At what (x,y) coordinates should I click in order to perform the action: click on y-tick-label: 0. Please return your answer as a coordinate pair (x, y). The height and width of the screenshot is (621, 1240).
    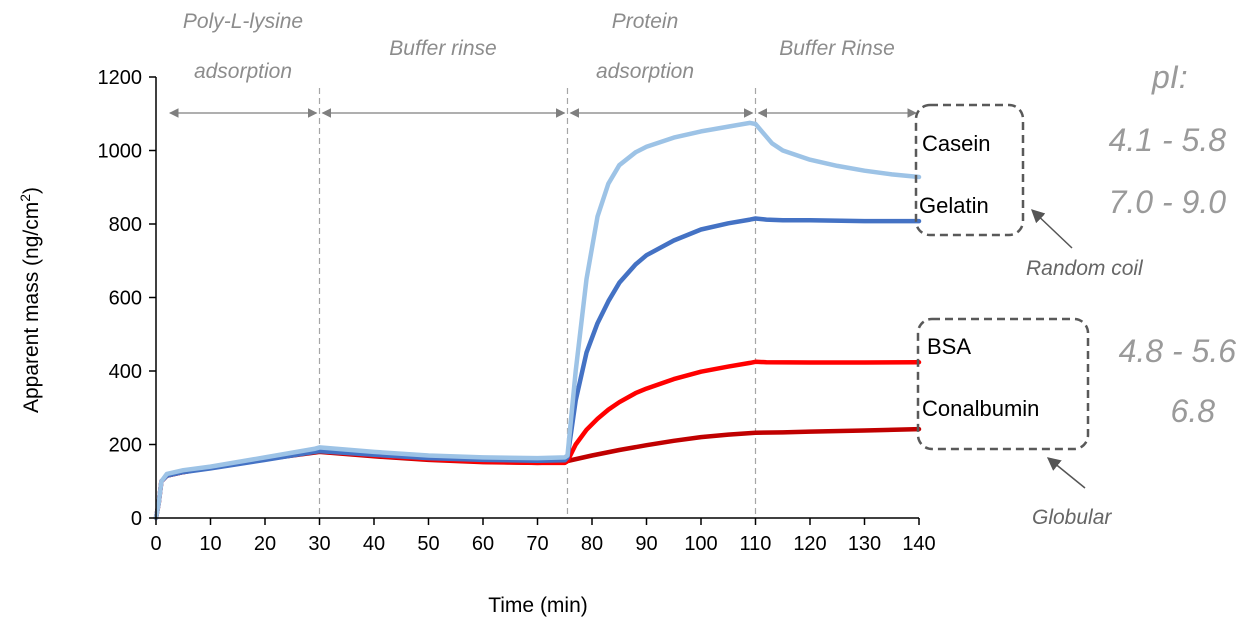
    Looking at the image, I should click on (136, 519).